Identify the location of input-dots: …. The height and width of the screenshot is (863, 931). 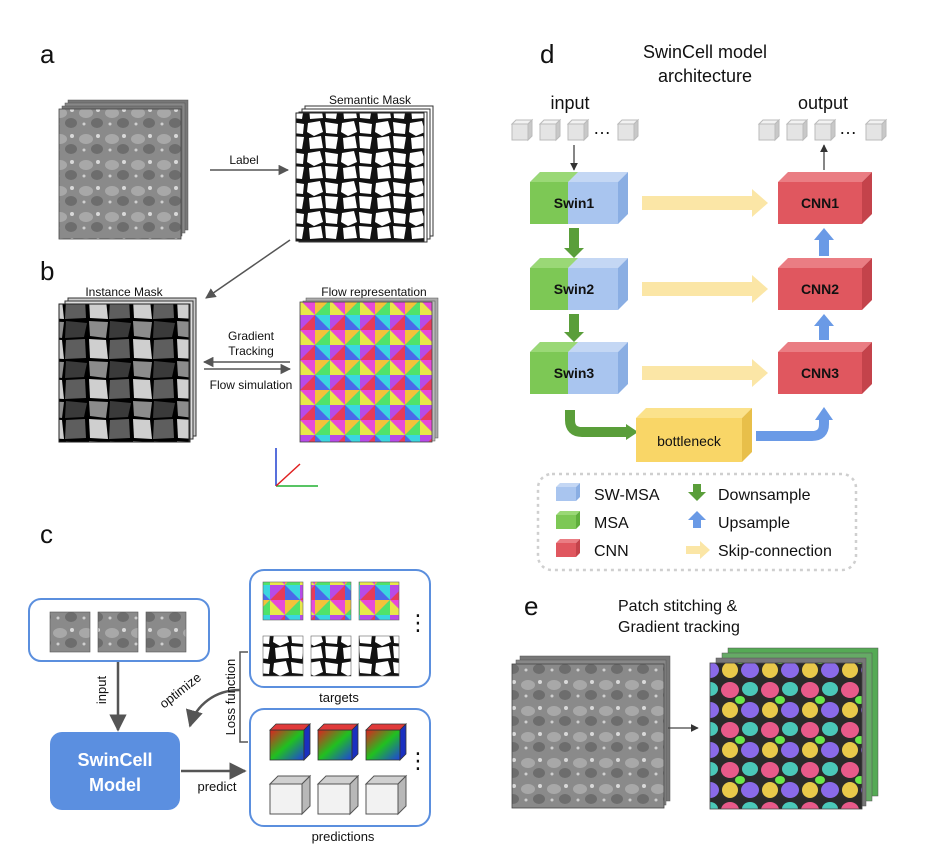
(602, 128).